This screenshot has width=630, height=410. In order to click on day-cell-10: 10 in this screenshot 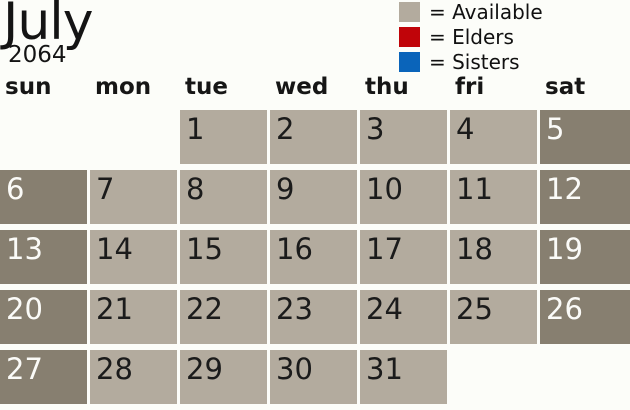, I will do `click(403, 197)`.